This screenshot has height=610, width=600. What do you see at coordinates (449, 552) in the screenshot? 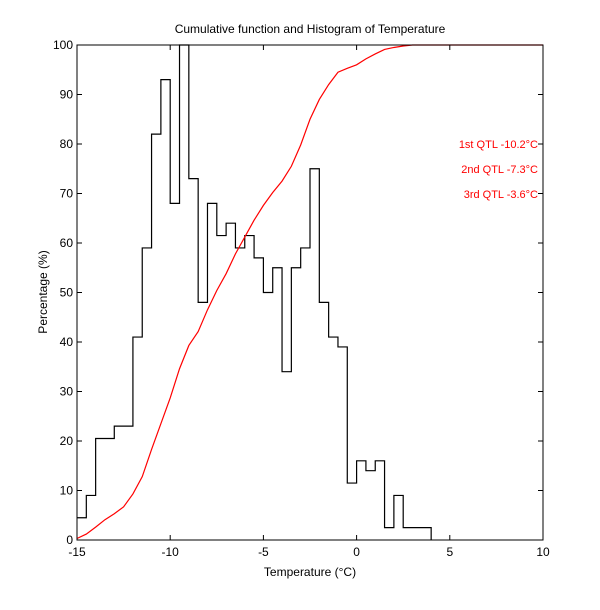
I see `x-tick-label: 5` at bounding box center [449, 552].